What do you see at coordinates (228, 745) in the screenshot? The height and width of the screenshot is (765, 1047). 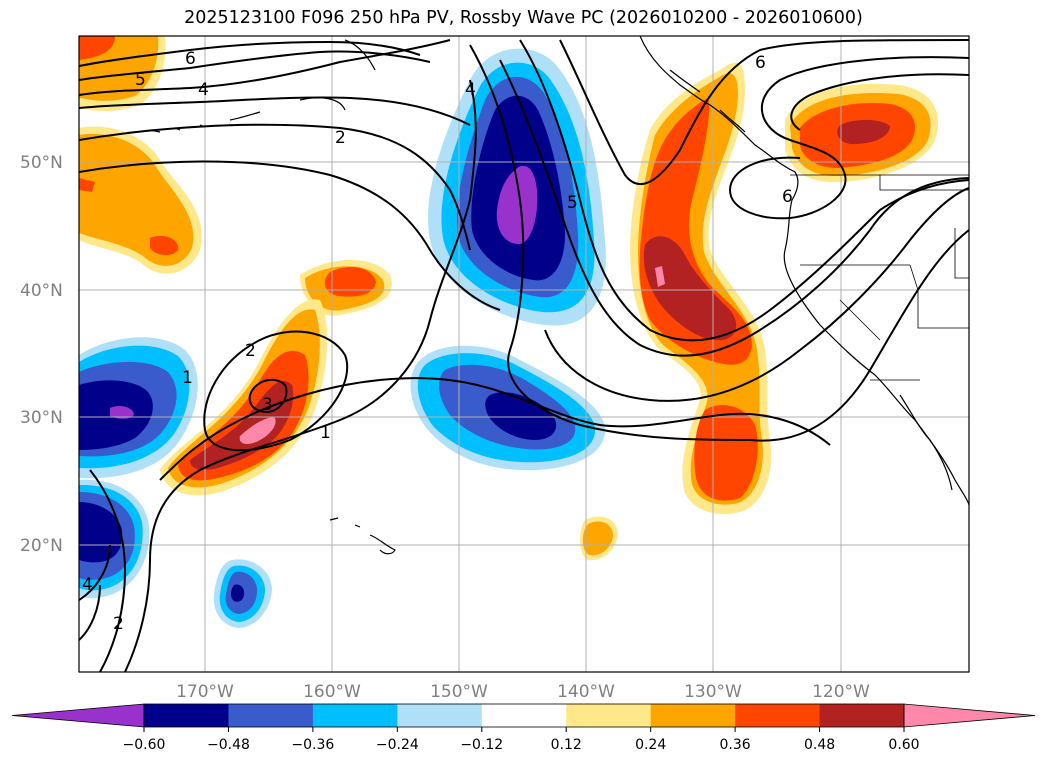 I see `colorbar-tick-label: −0.48` at bounding box center [228, 745].